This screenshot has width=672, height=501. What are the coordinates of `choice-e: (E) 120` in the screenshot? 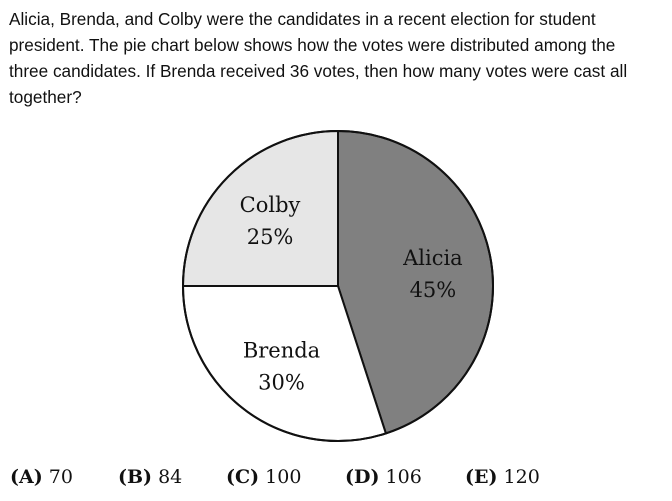 It's located at (502, 477).